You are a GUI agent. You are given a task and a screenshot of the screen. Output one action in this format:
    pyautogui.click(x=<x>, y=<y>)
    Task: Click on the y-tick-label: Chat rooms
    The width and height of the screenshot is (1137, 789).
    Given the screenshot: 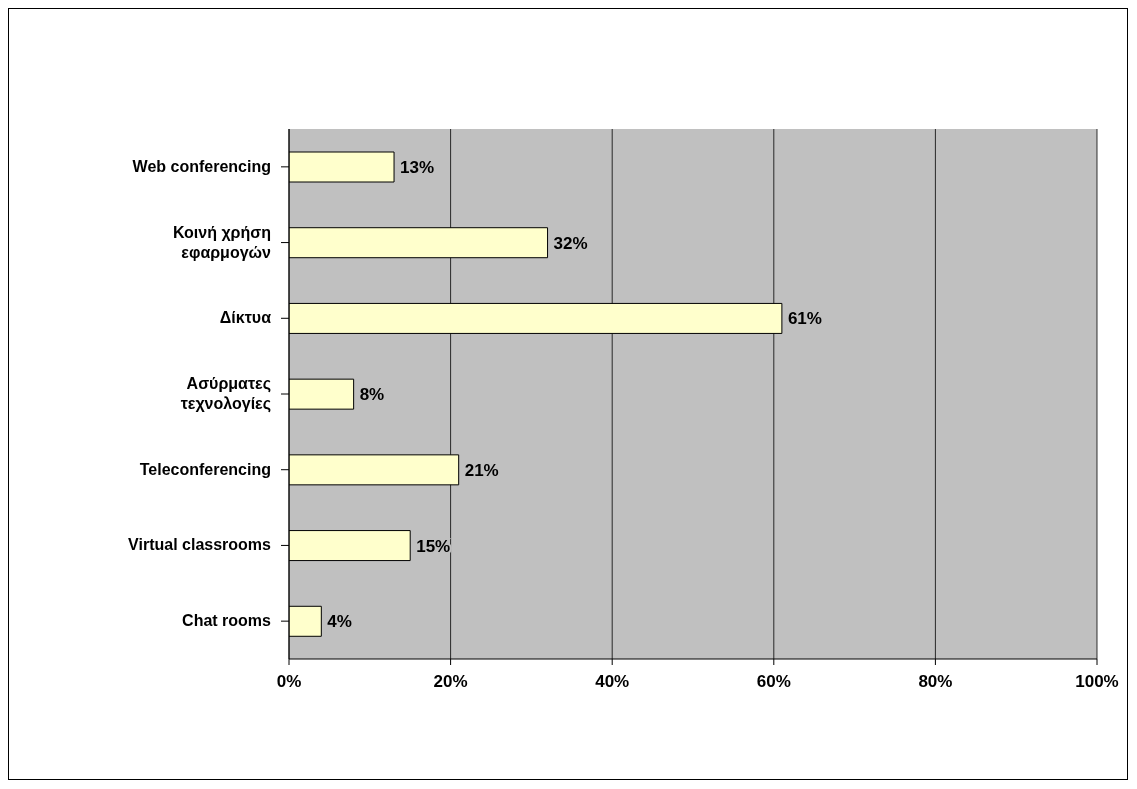 What is the action you would take?
    pyautogui.click(x=227, y=621)
    